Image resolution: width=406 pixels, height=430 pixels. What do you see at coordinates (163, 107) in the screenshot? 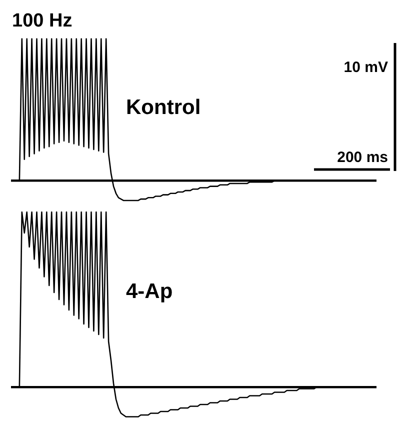
I see `annotation: Kontrol` at bounding box center [163, 107].